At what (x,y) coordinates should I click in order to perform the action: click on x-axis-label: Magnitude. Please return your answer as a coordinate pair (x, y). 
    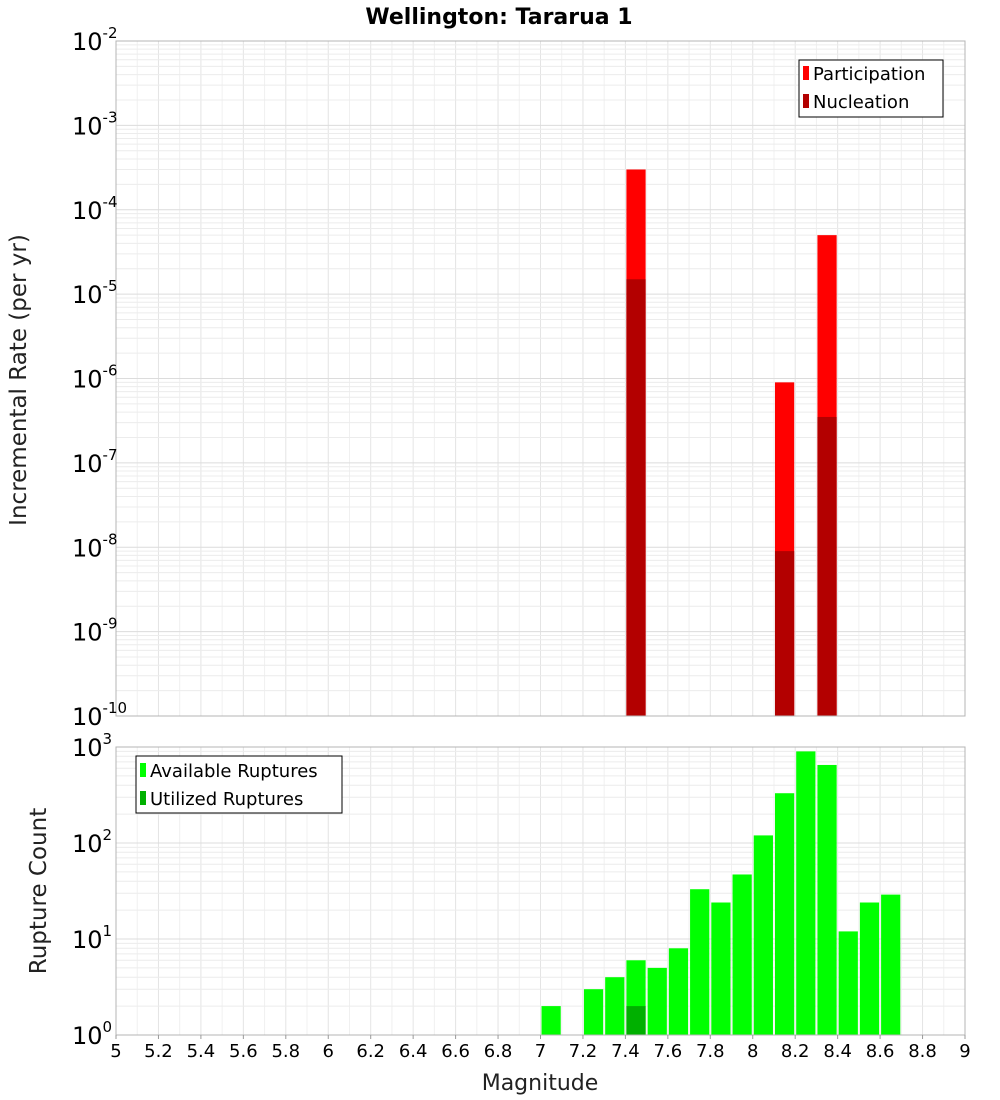
    Looking at the image, I should click on (540, 1083).